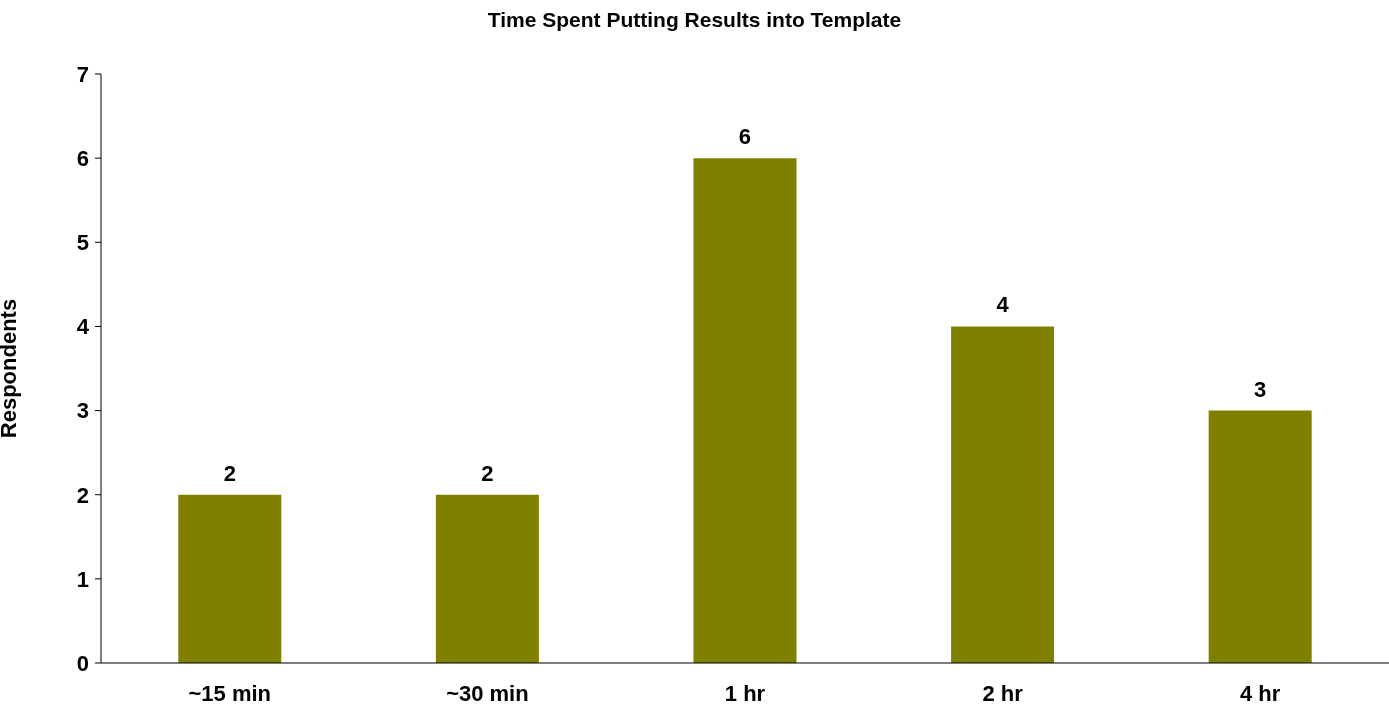 The width and height of the screenshot is (1389, 721). What do you see at coordinates (82, 158) in the screenshot?
I see `y-tick-label: 6` at bounding box center [82, 158].